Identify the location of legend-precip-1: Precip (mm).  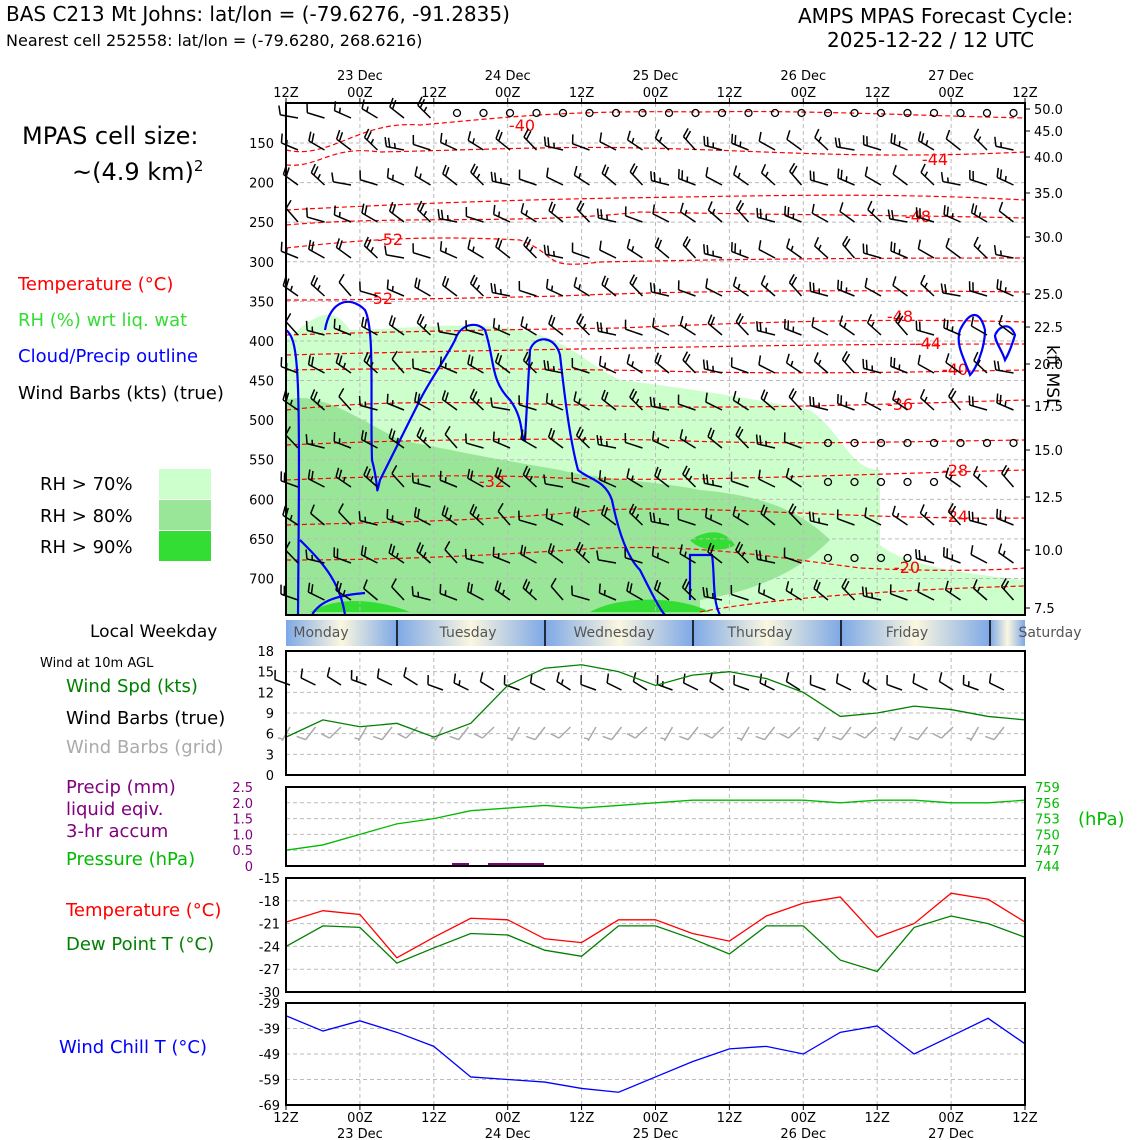
(121, 787).